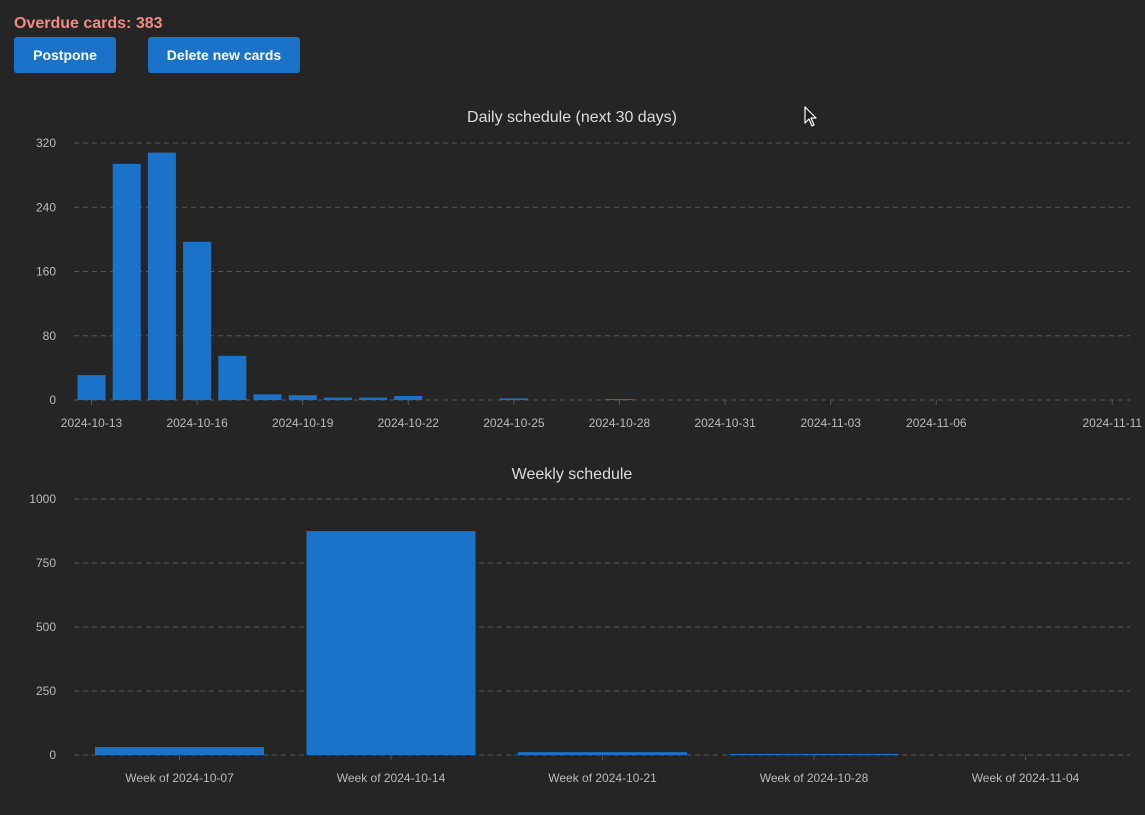 The height and width of the screenshot is (815, 1145). I want to click on x-tick-label: 2024-11-11, so click(1112, 423).